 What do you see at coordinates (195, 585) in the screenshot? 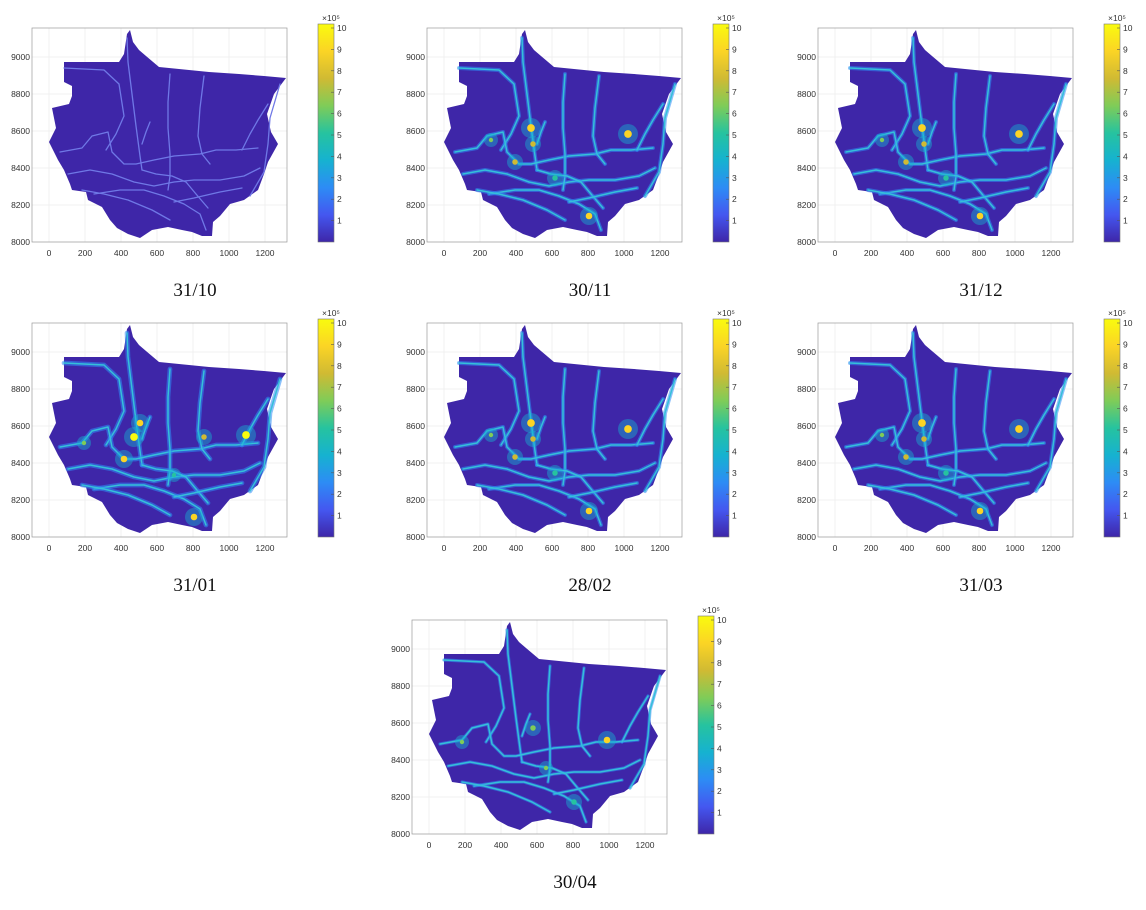
I see `panel-date-caption: 31/01` at bounding box center [195, 585].